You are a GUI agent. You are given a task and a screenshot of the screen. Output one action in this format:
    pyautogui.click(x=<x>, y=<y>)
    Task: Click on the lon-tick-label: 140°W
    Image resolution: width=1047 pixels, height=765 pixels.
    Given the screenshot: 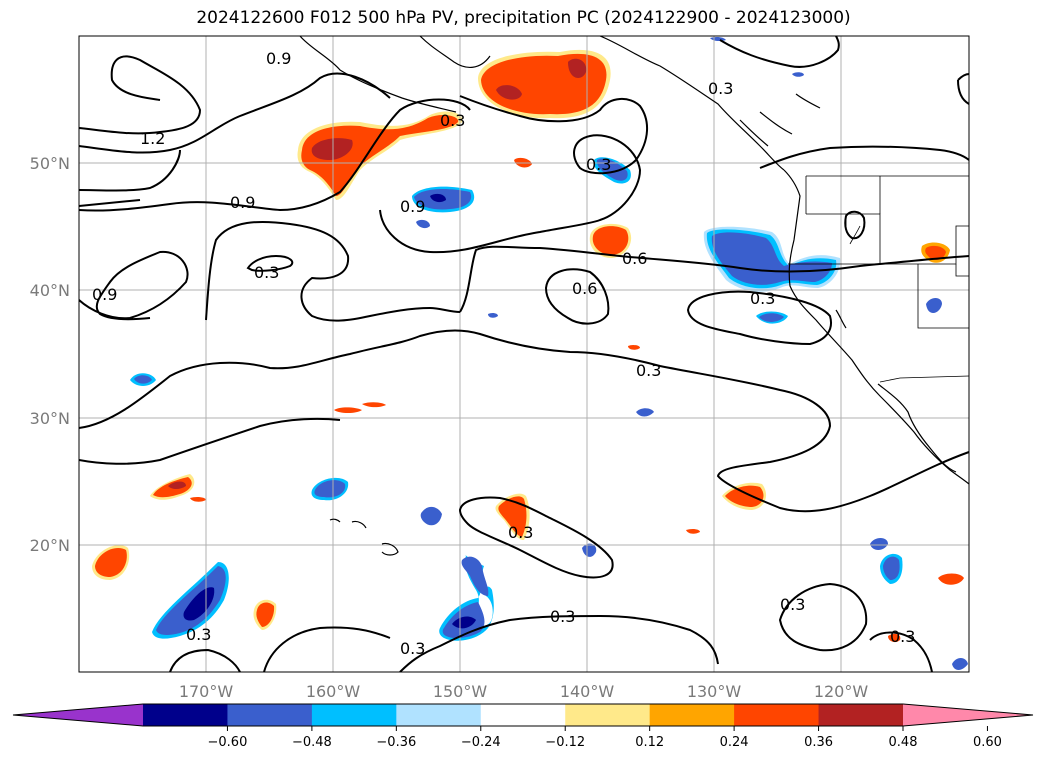 What is the action you would take?
    pyautogui.click(x=587, y=691)
    